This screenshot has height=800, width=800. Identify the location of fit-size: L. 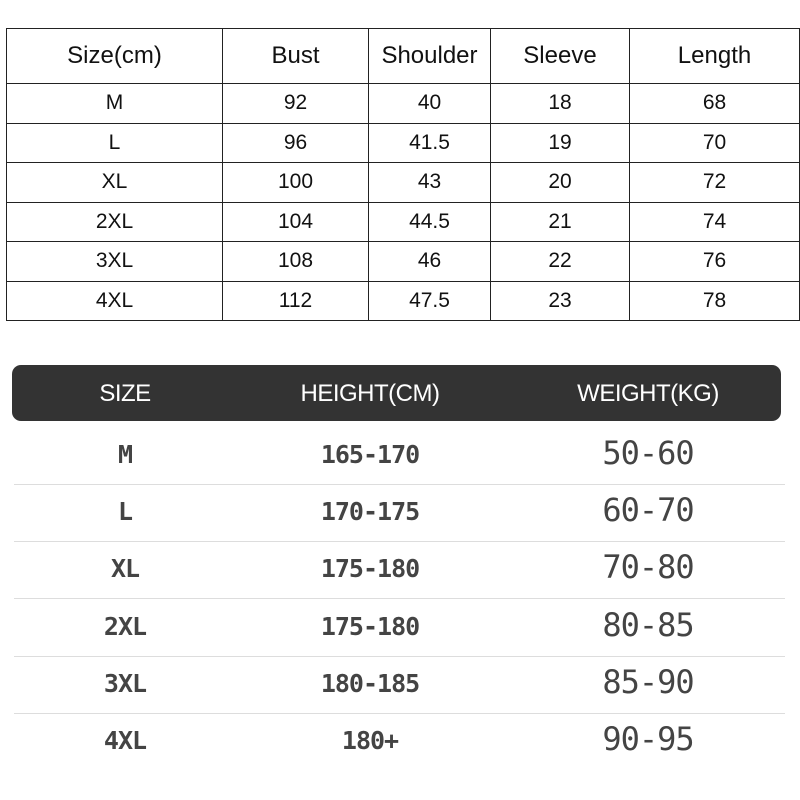
(125, 512).